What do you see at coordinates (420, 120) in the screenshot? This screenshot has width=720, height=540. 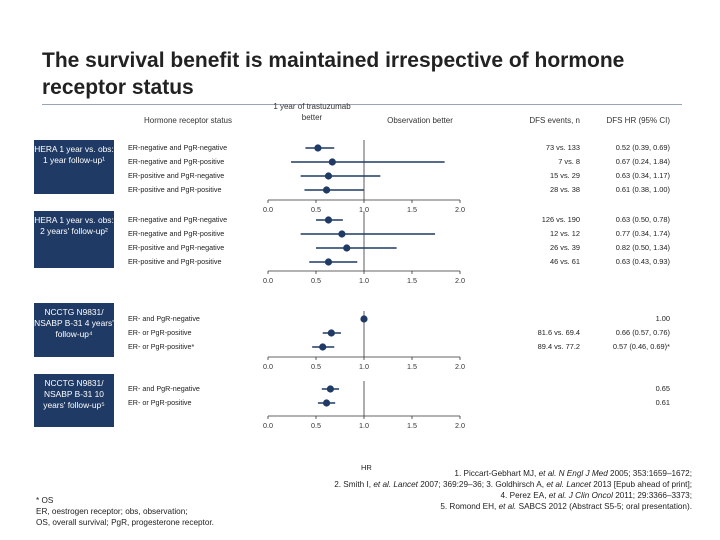 I see `header-favours-observation: Observation better` at bounding box center [420, 120].